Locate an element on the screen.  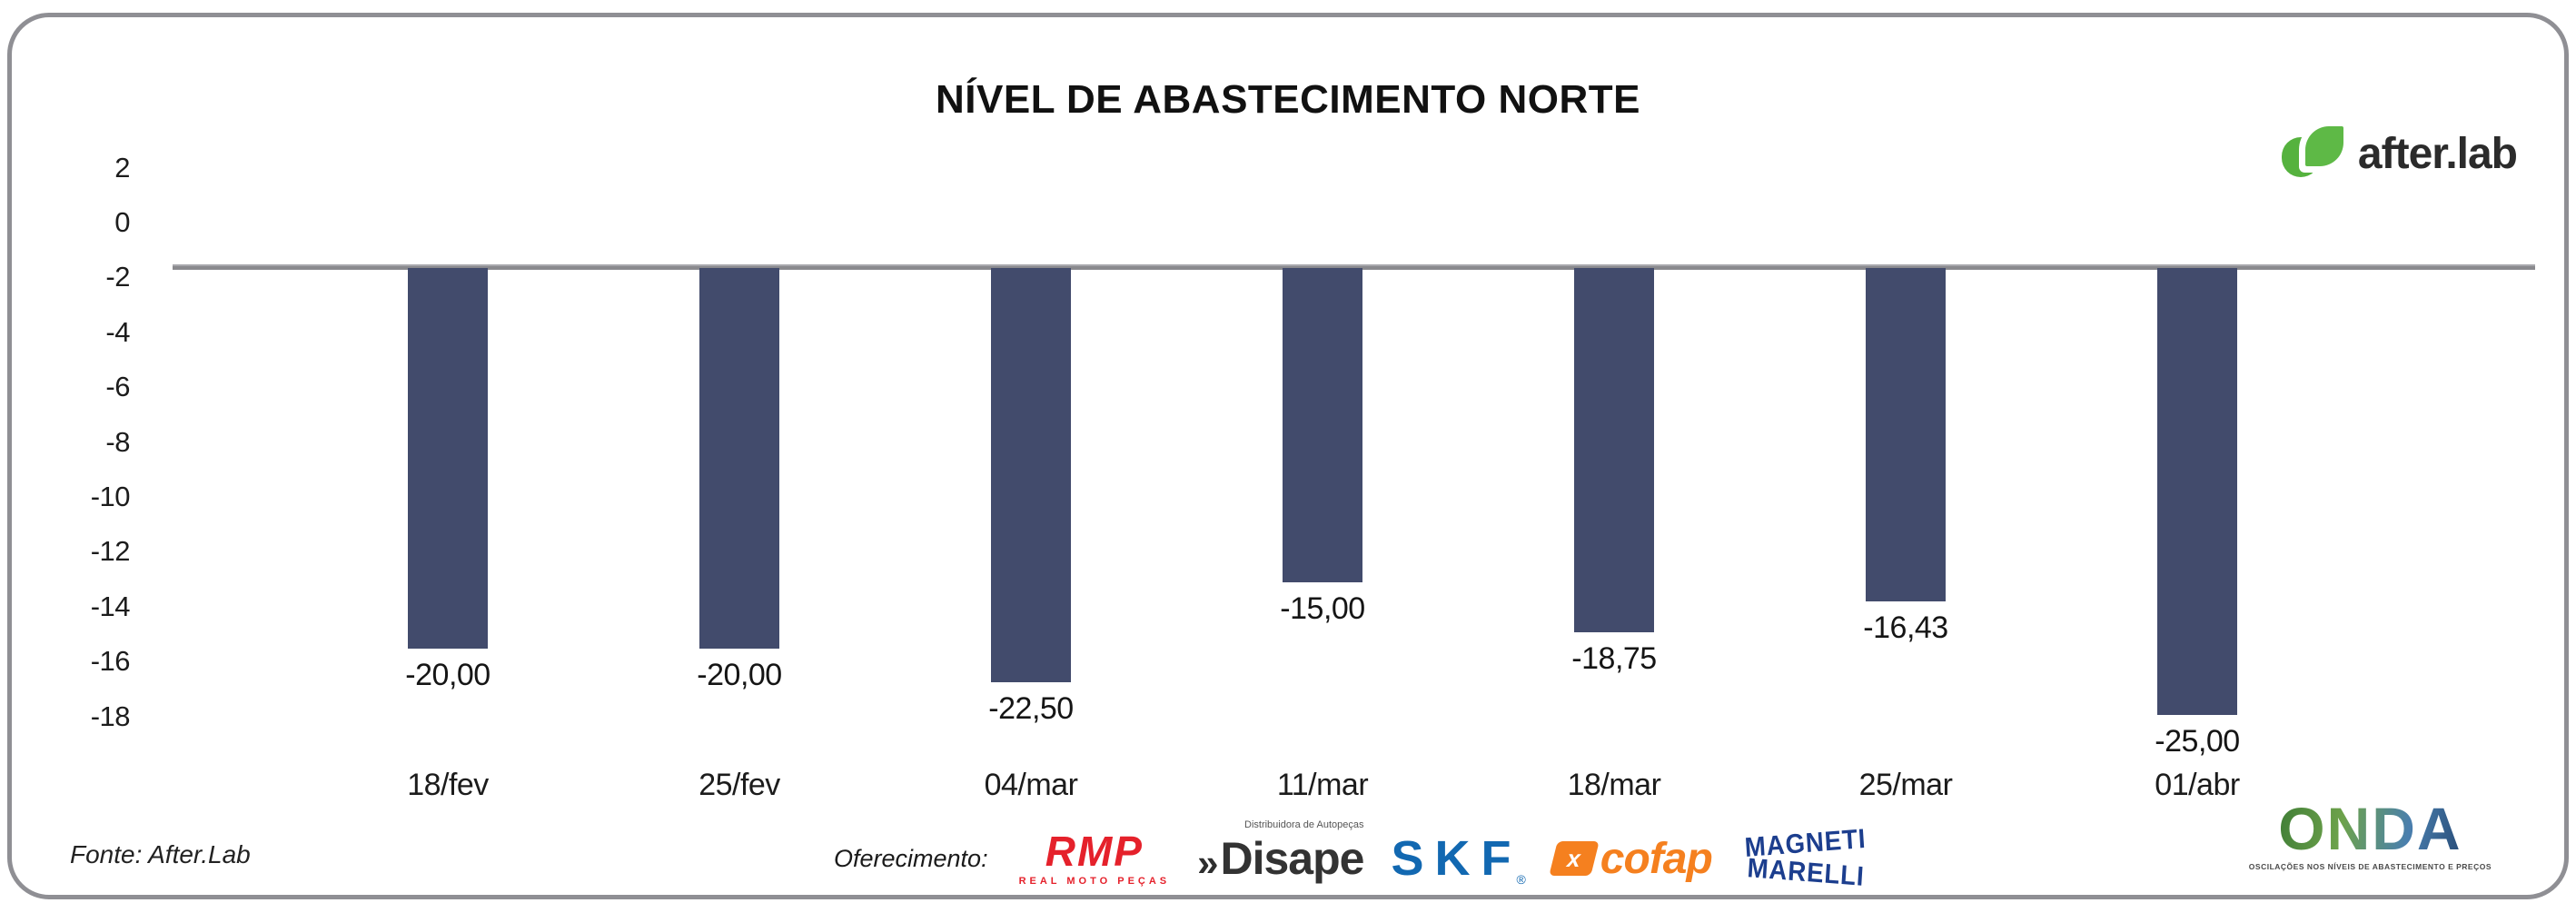
bar-25/fev is located at coordinates (739, 458).